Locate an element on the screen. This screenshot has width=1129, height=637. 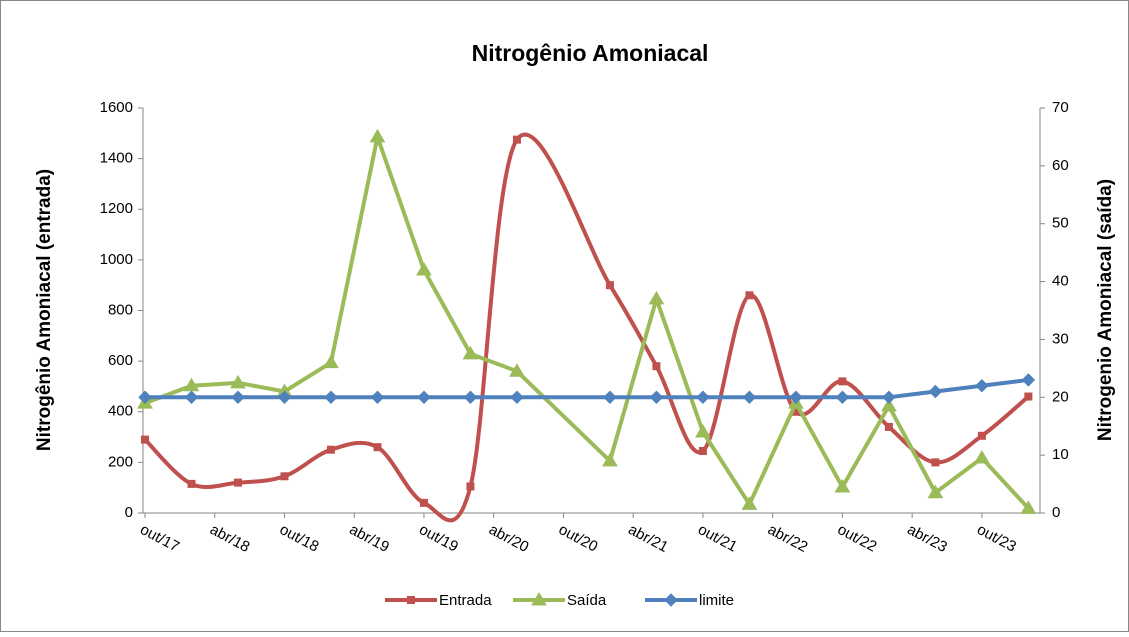
y2-tick-label: 70 is located at coordinates (1060, 107).